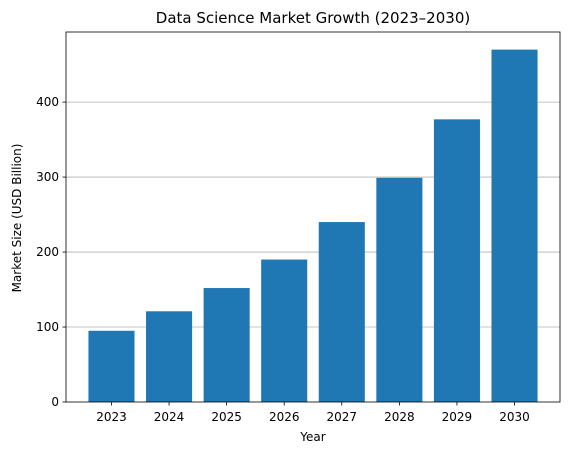 This screenshot has width=571, height=455. What do you see at coordinates (399, 417) in the screenshot?
I see `x-tick-label-2028: 2028` at bounding box center [399, 417].